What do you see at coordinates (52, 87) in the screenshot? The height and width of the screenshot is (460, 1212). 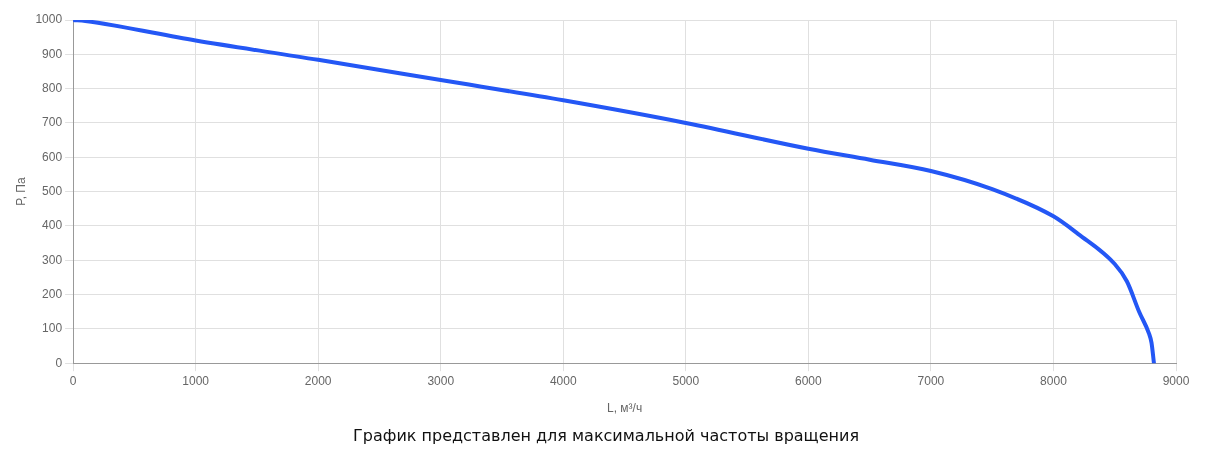 I see `y-tick-label: 800` at bounding box center [52, 87].